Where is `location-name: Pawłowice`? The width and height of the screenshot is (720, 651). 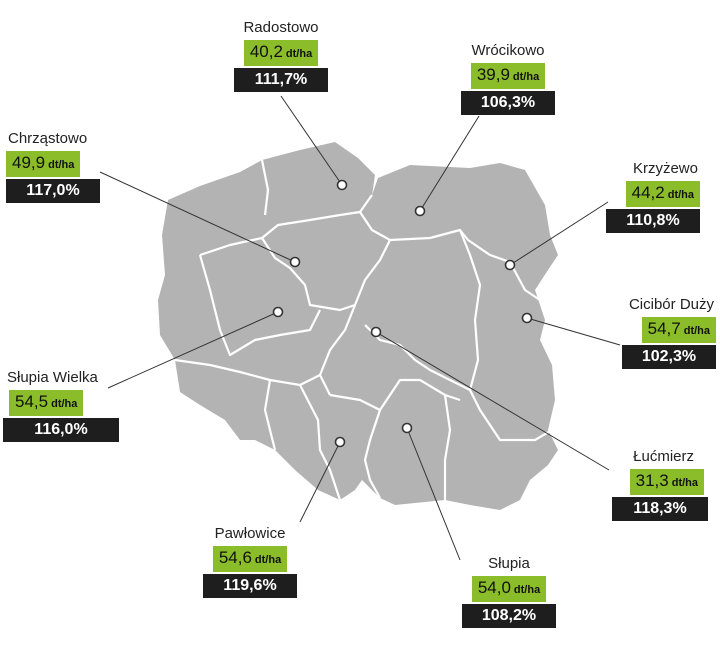 location-name: Pawłowice is located at coordinates (250, 533).